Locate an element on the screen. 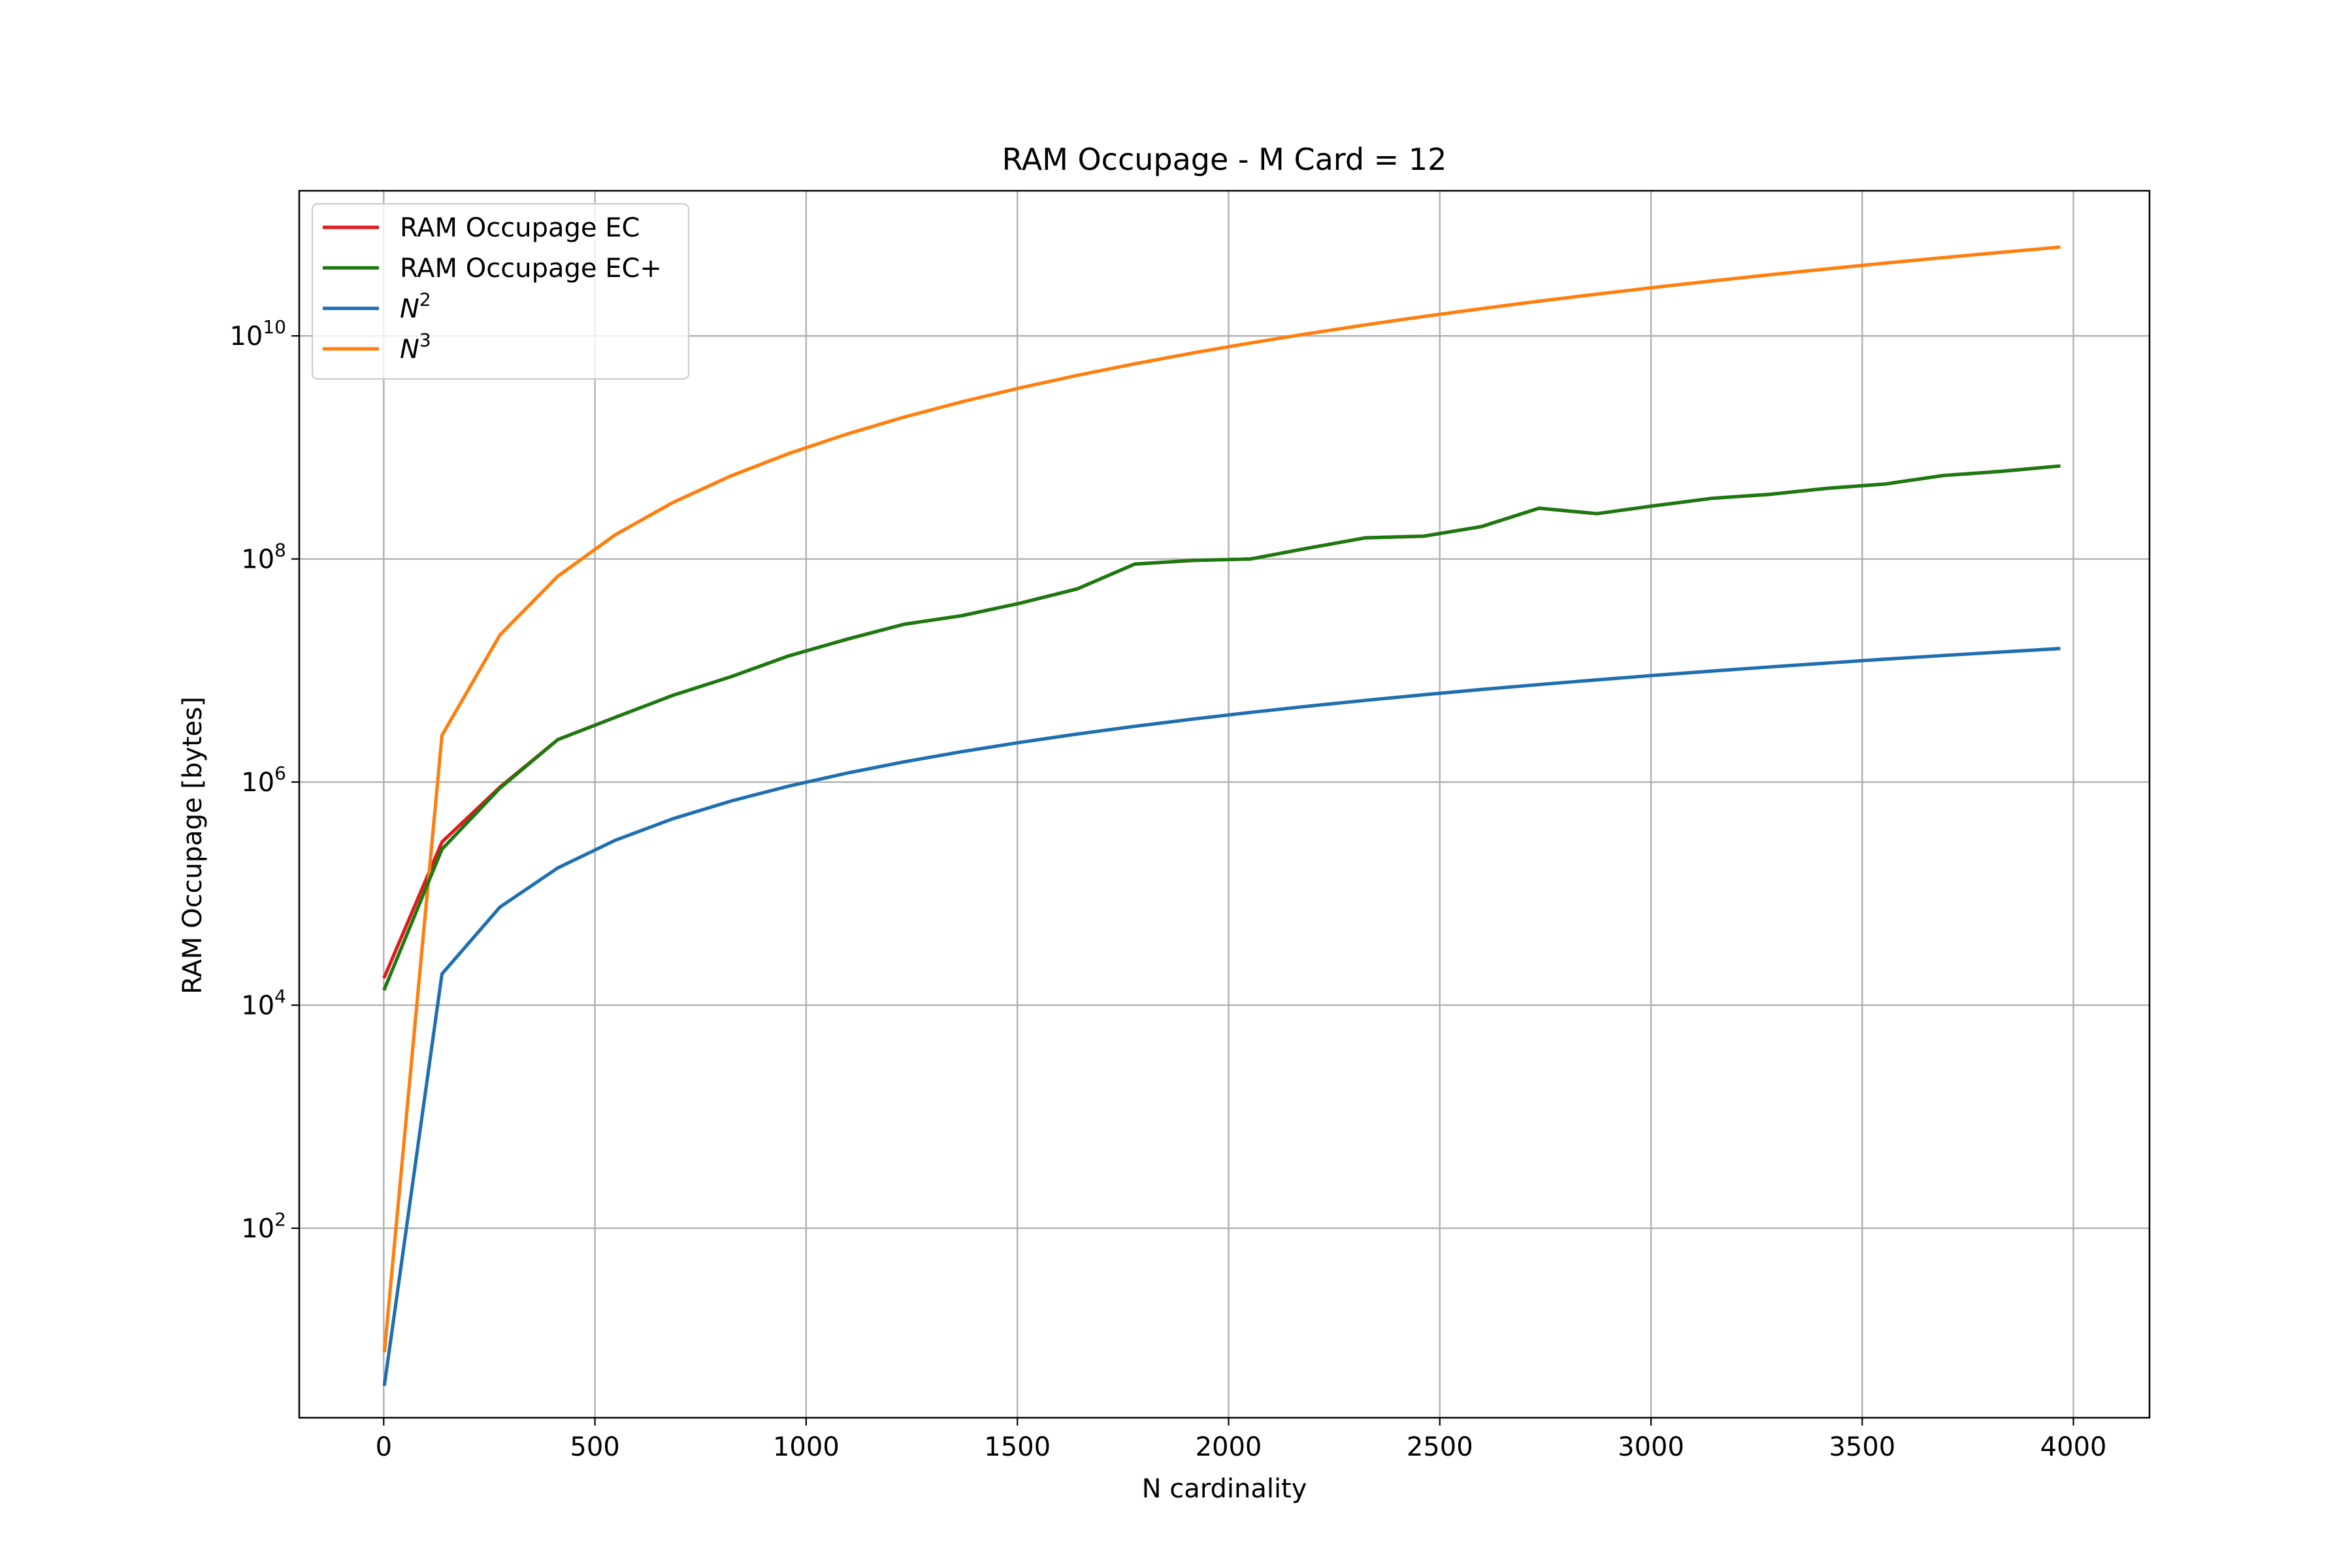 This screenshot has height=1568, width=2352. x-tick-label: 0 is located at coordinates (384, 1447).